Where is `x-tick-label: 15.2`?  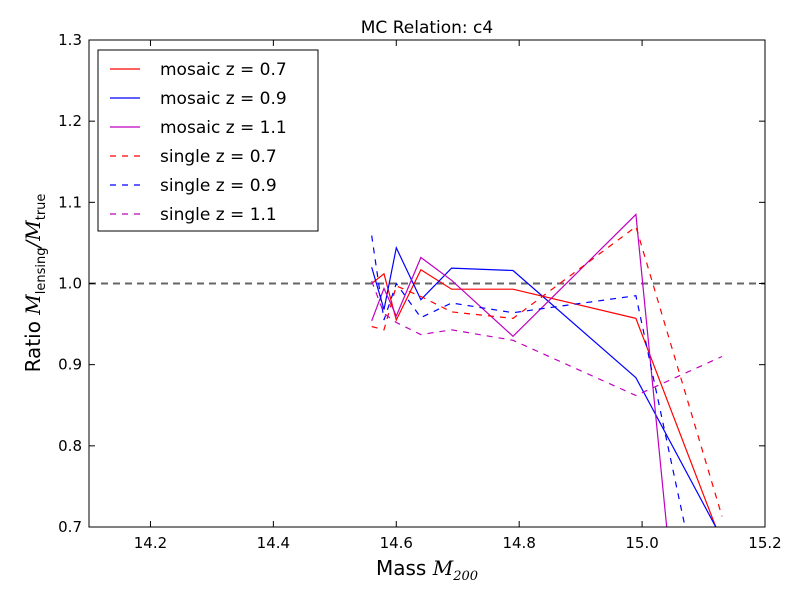 x-tick-label: 15.2 is located at coordinates (764, 543).